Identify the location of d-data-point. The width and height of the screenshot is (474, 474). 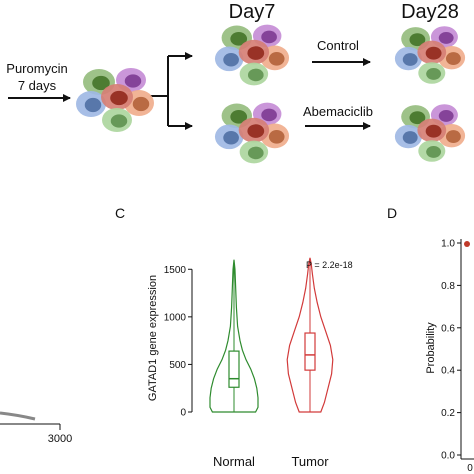
(467, 244).